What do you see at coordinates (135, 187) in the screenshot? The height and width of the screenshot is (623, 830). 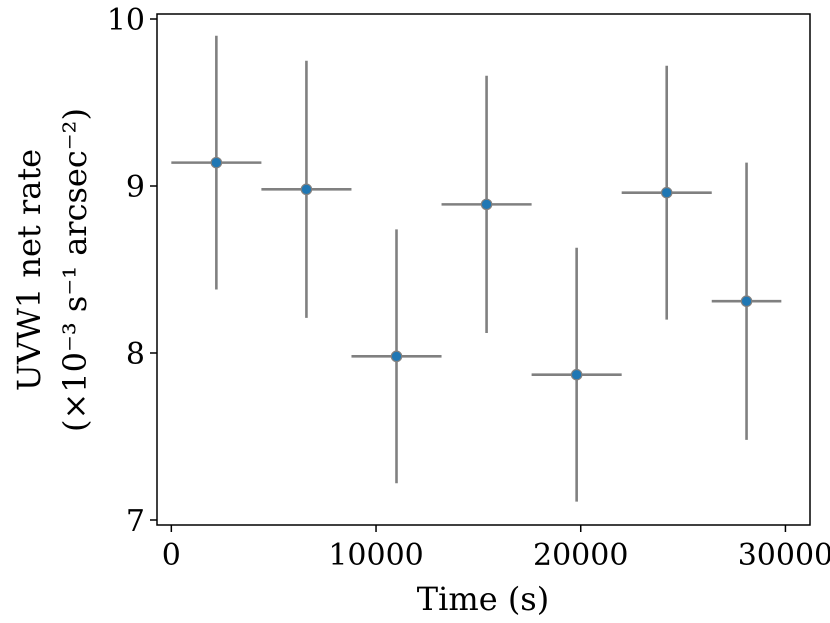 I see `y-tick-label: 9` at bounding box center [135, 187].